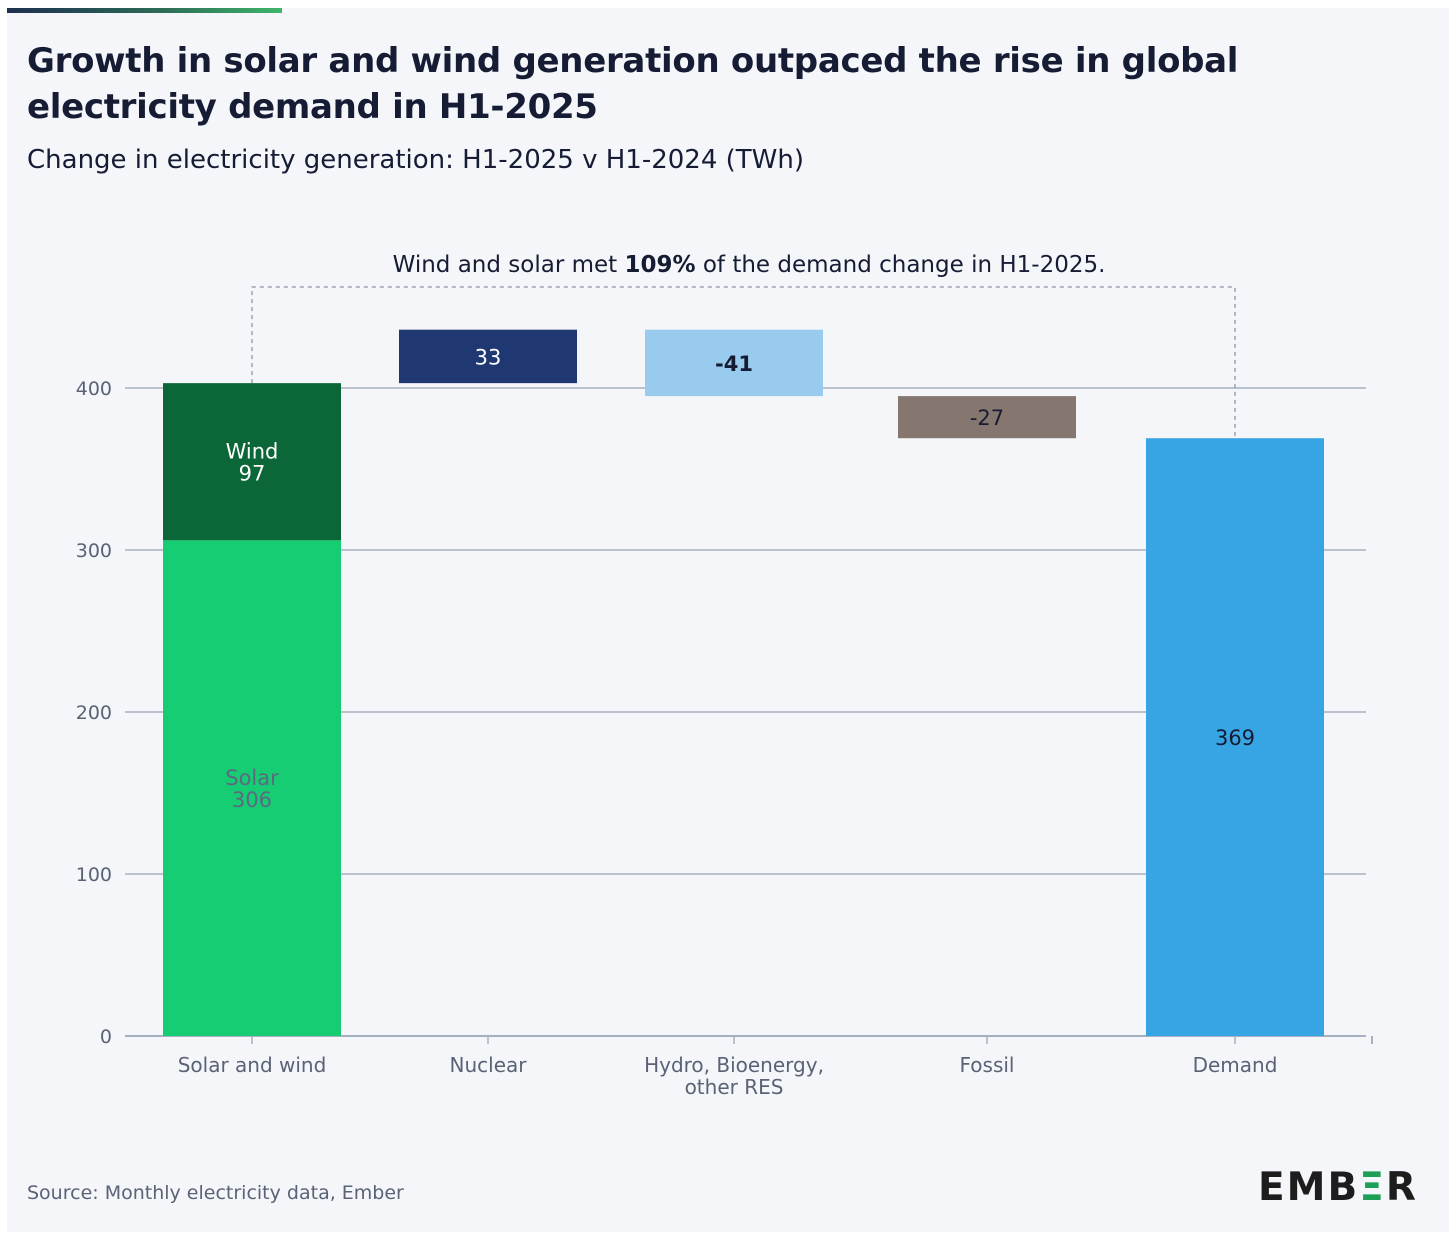 The height and width of the screenshot is (1238, 1456). I want to click on y-tick-label: 300, so click(94, 551).